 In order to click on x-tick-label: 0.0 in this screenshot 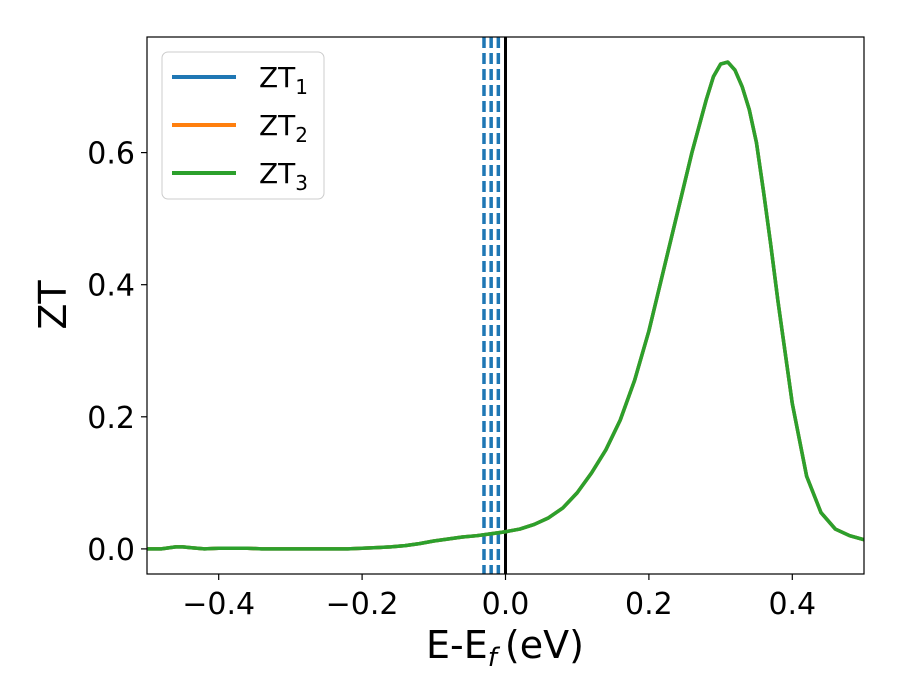, I will do `click(506, 604)`.